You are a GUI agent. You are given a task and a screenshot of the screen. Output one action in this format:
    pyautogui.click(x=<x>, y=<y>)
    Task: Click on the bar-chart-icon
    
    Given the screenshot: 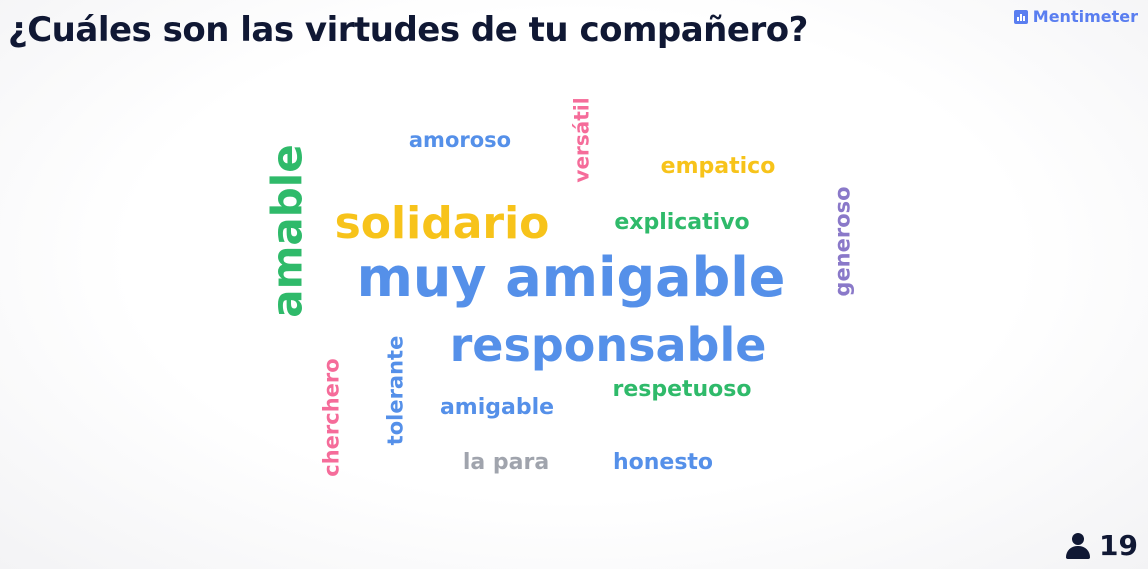 What is the action you would take?
    pyautogui.click(x=1020, y=16)
    